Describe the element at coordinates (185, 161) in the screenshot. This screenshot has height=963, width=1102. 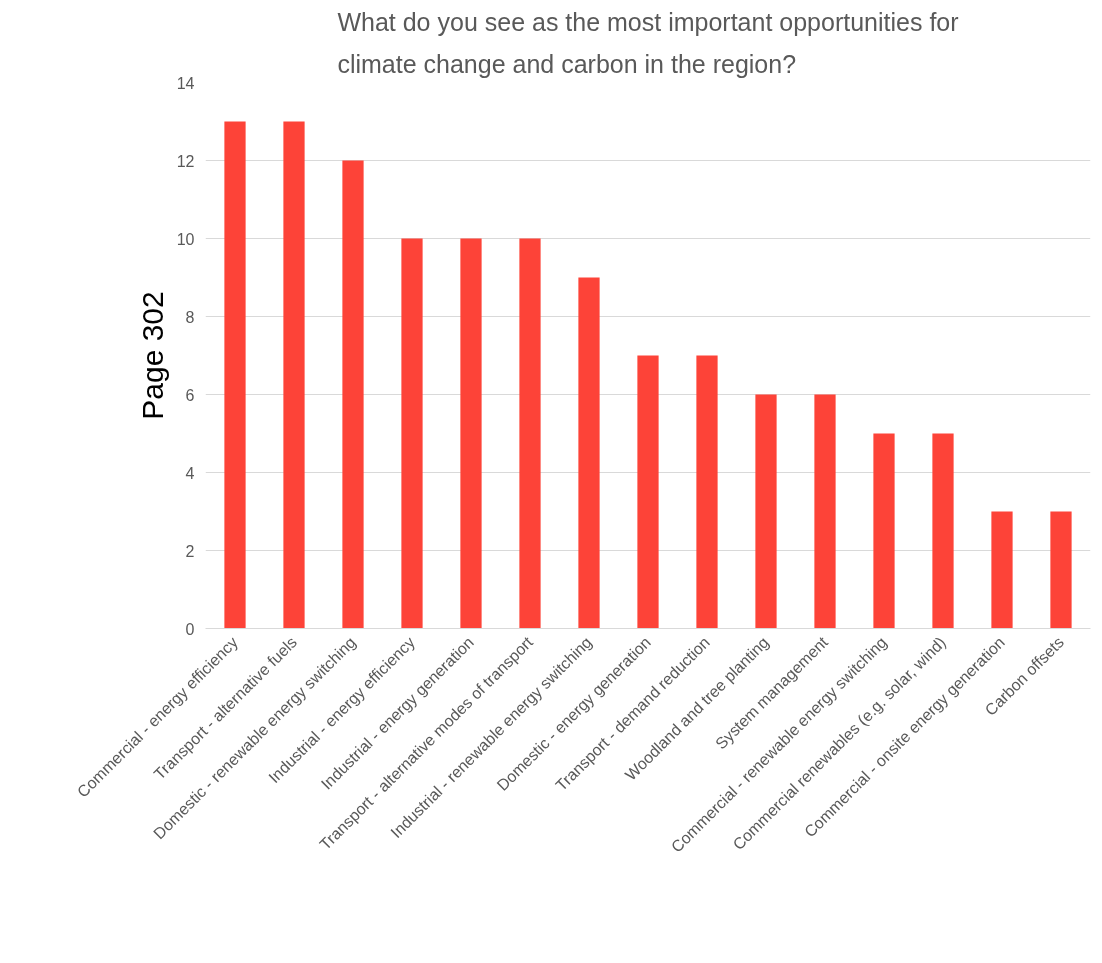
I see `y-tick-label: 12` at that location.